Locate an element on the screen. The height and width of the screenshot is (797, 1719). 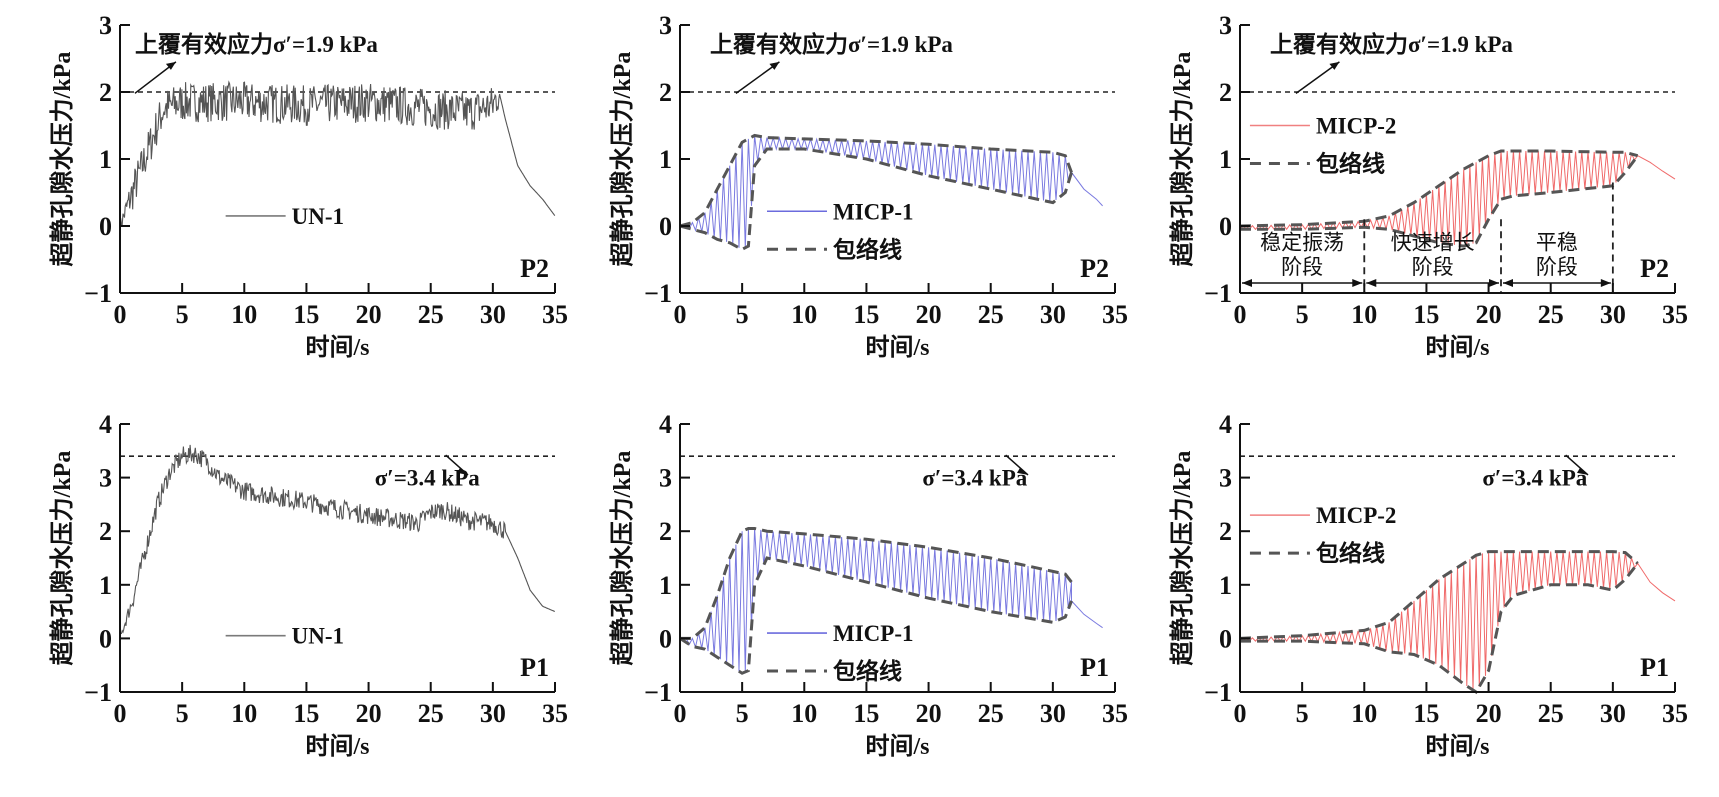
y-tick-label: −1 is located at coordinates (1218, 692).